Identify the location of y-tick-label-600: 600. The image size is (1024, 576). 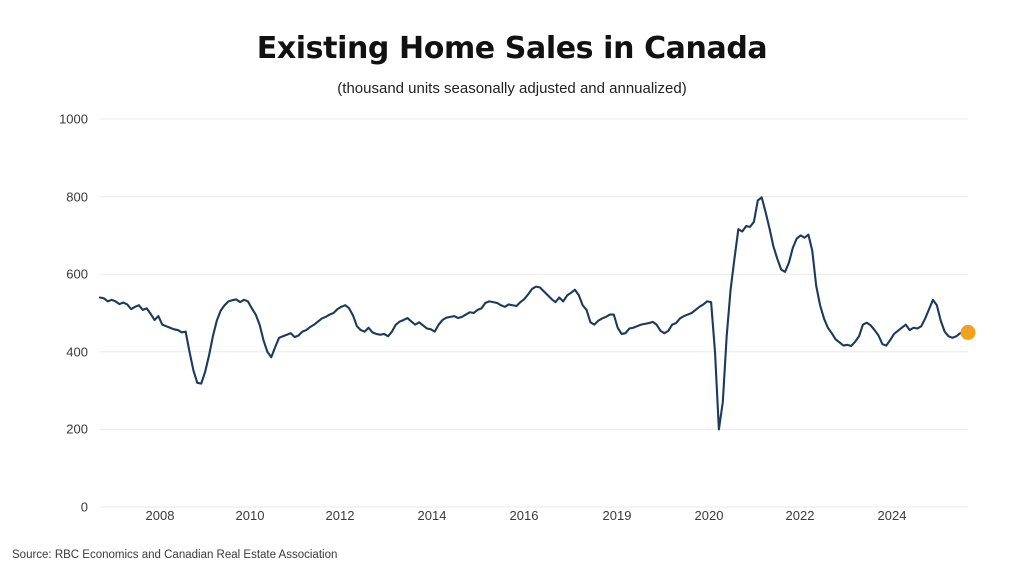
(77, 274).